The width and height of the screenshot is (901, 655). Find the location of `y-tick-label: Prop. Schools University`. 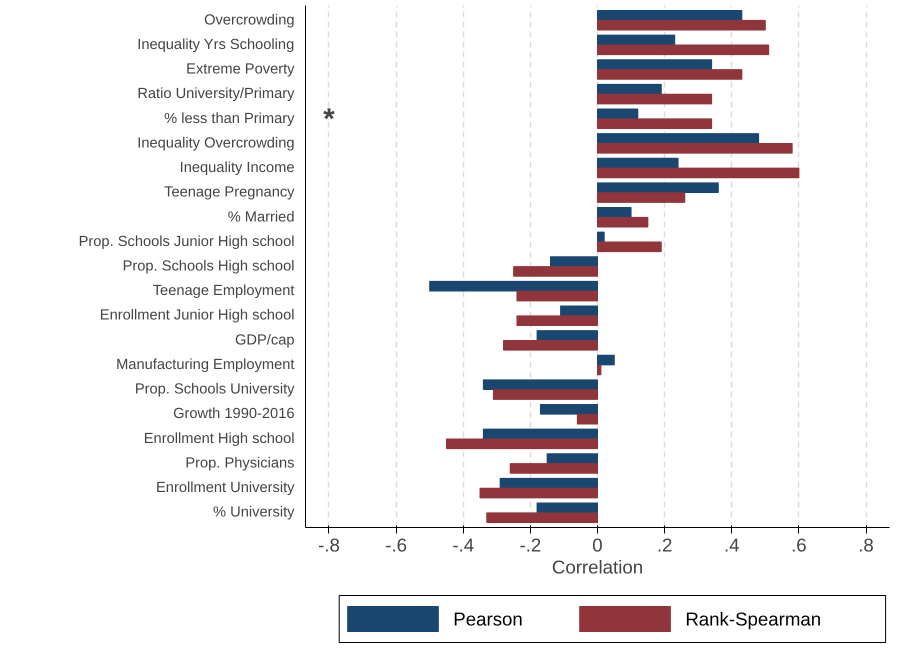

y-tick-label: Prop. Schools University is located at coordinates (215, 390).